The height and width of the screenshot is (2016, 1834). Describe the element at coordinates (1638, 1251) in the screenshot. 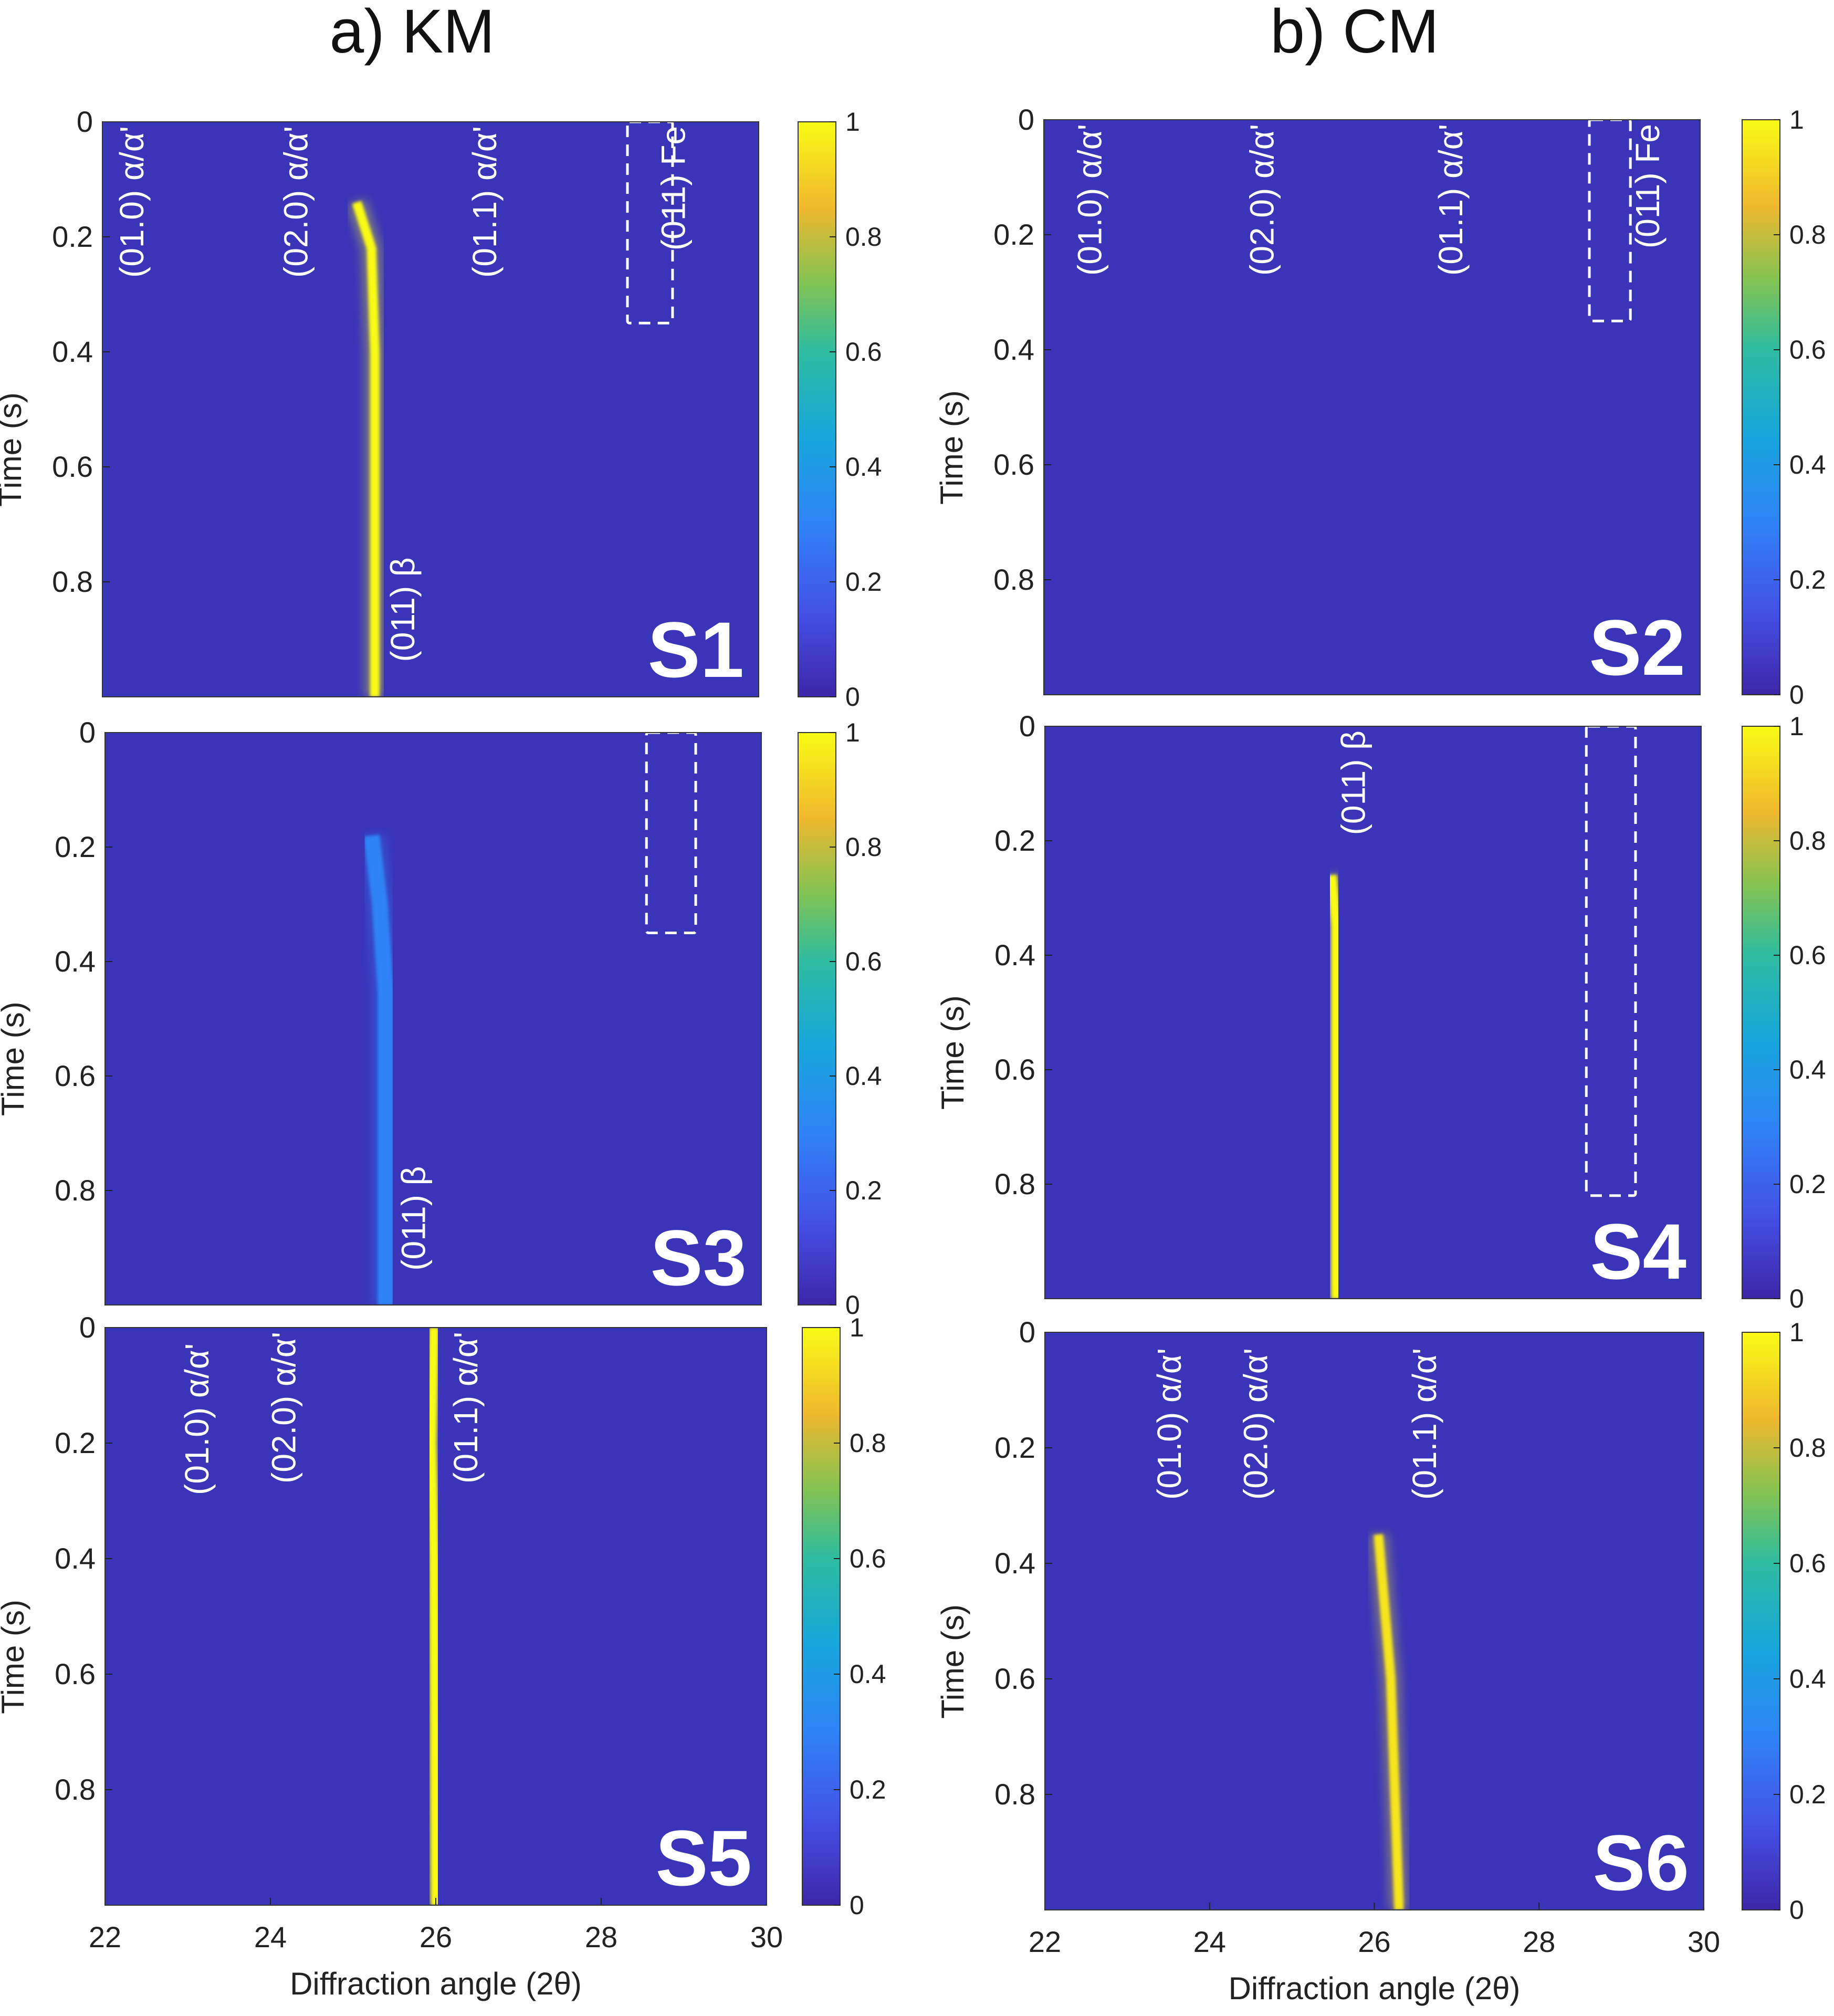

I see `sample-label: S4` at that location.